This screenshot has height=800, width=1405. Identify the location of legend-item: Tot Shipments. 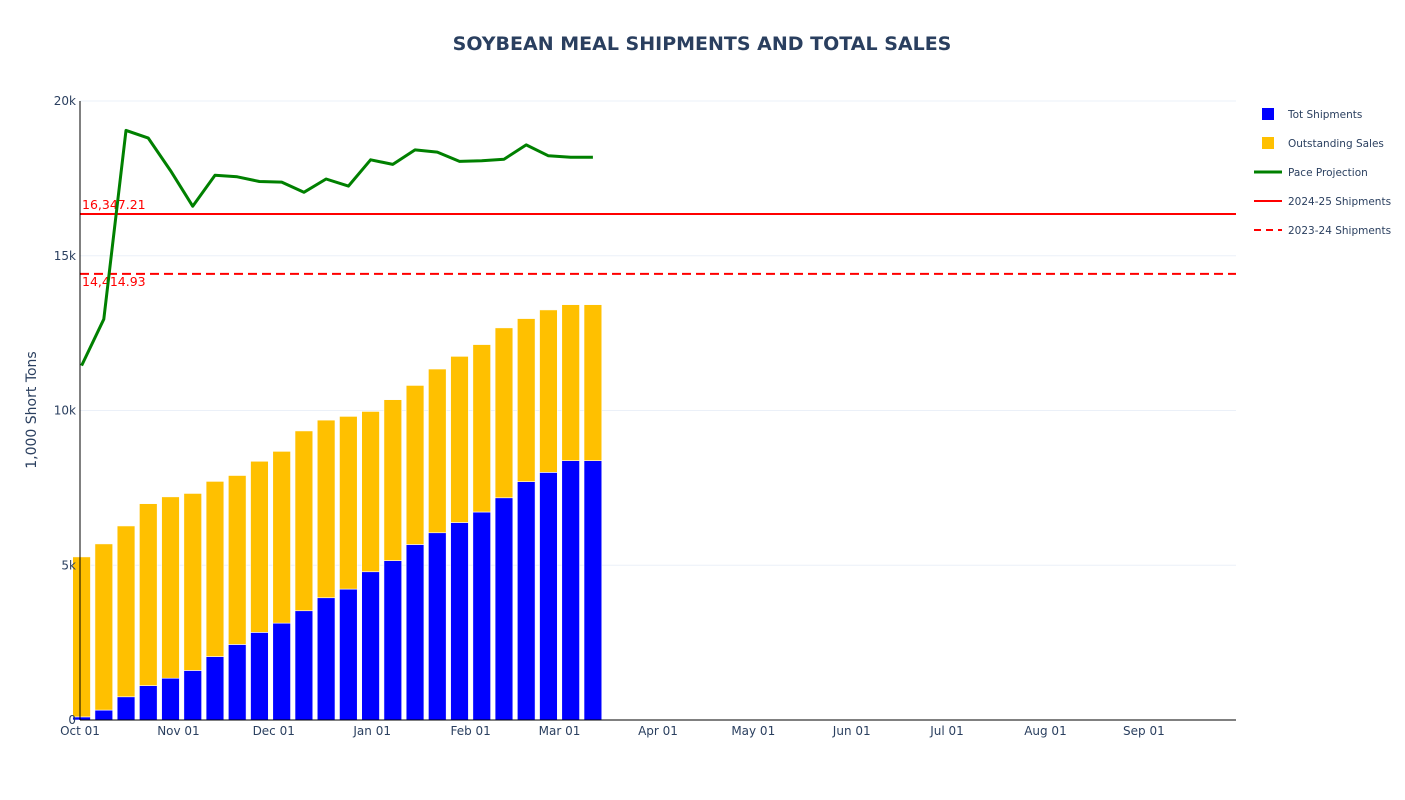
(1312, 114).